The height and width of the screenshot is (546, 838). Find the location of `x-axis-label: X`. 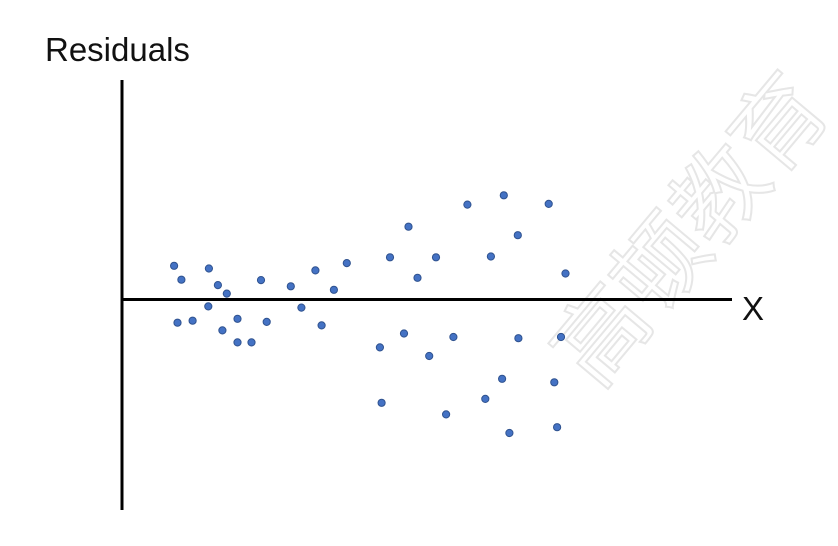

x-axis-label: X is located at coordinates (753, 308).